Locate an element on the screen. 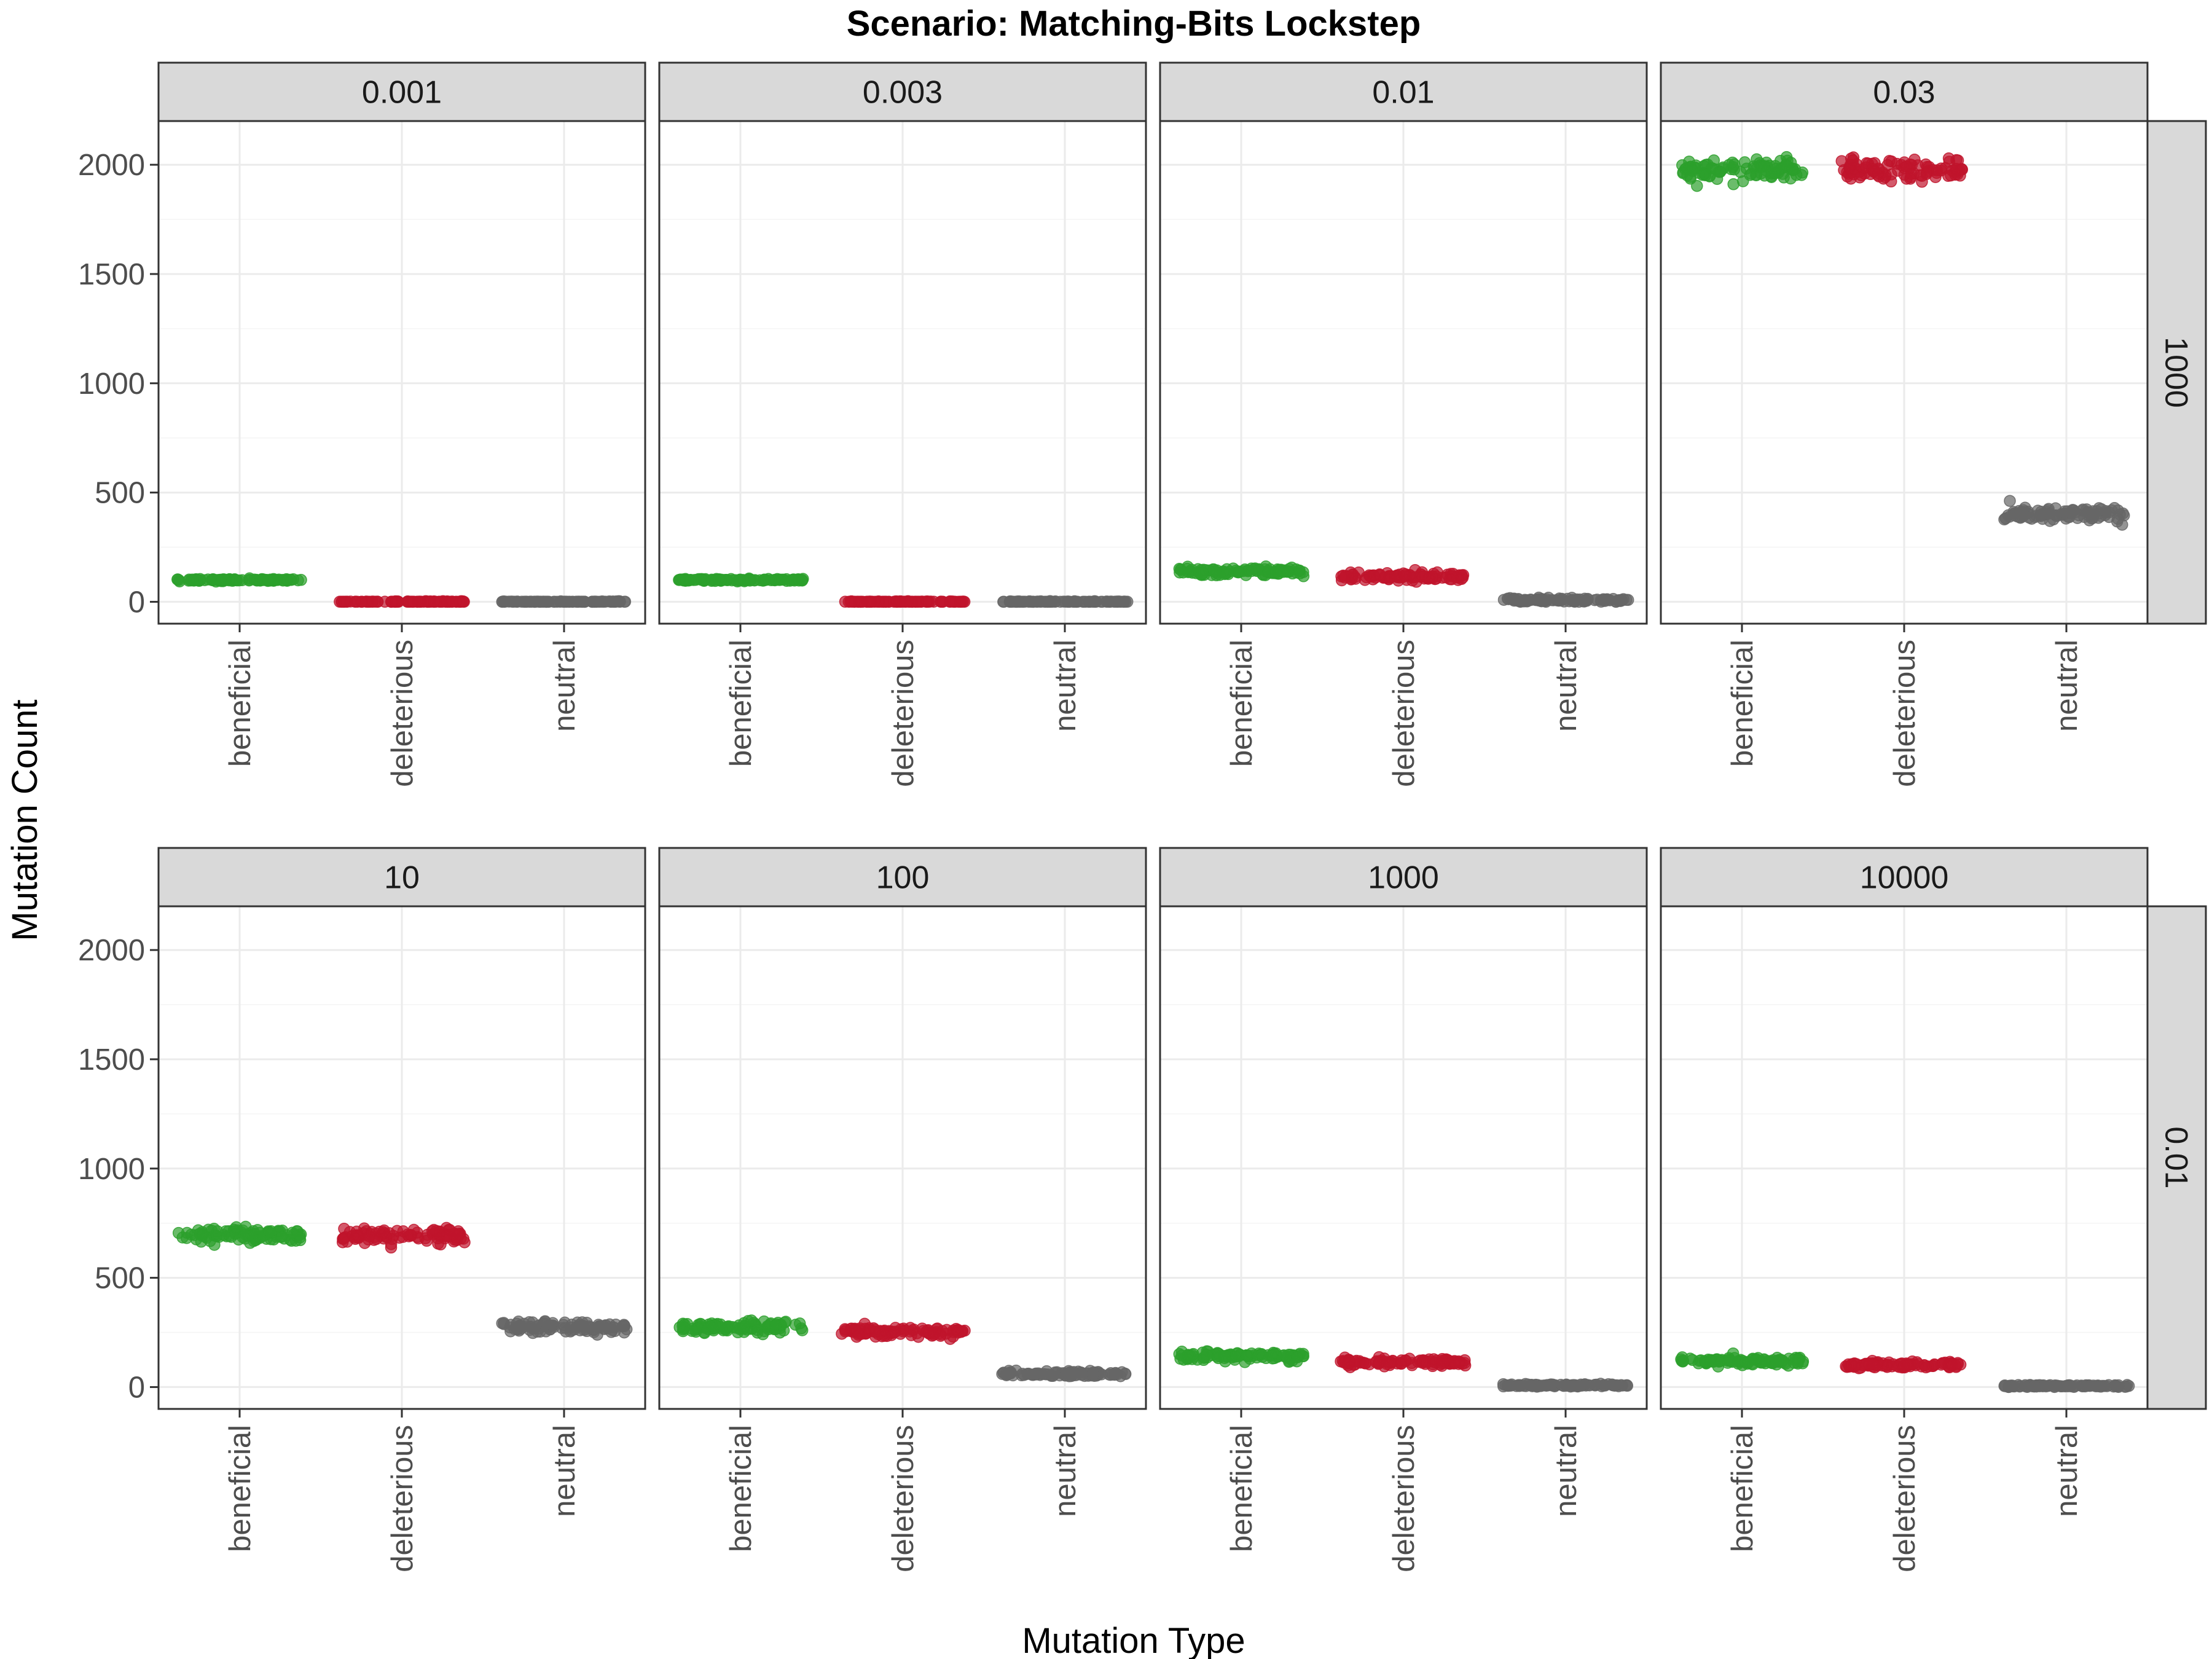 The image size is (2212, 1659). y-axis-title: Mutation Count is located at coordinates (25, 820).